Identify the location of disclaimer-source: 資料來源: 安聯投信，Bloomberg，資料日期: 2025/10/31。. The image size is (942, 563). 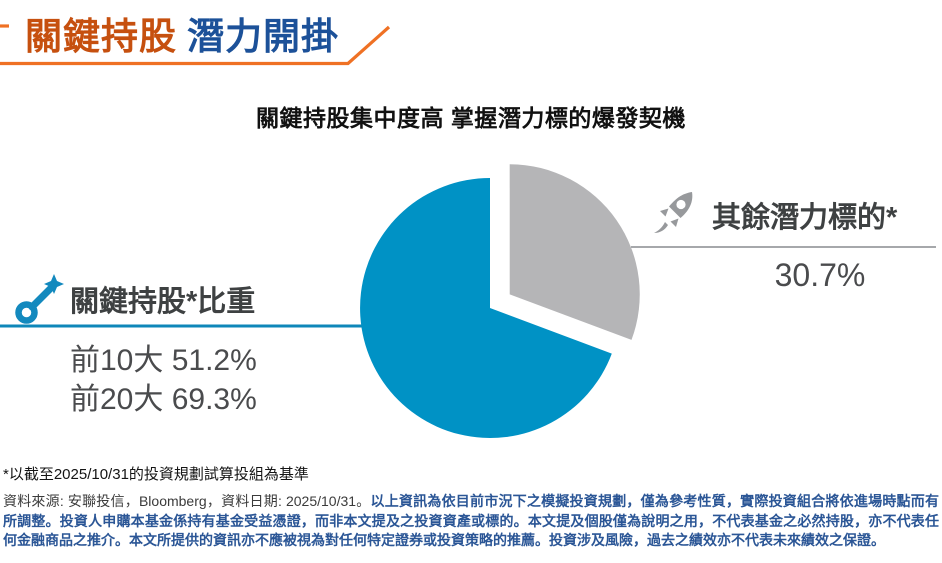
(187, 501).